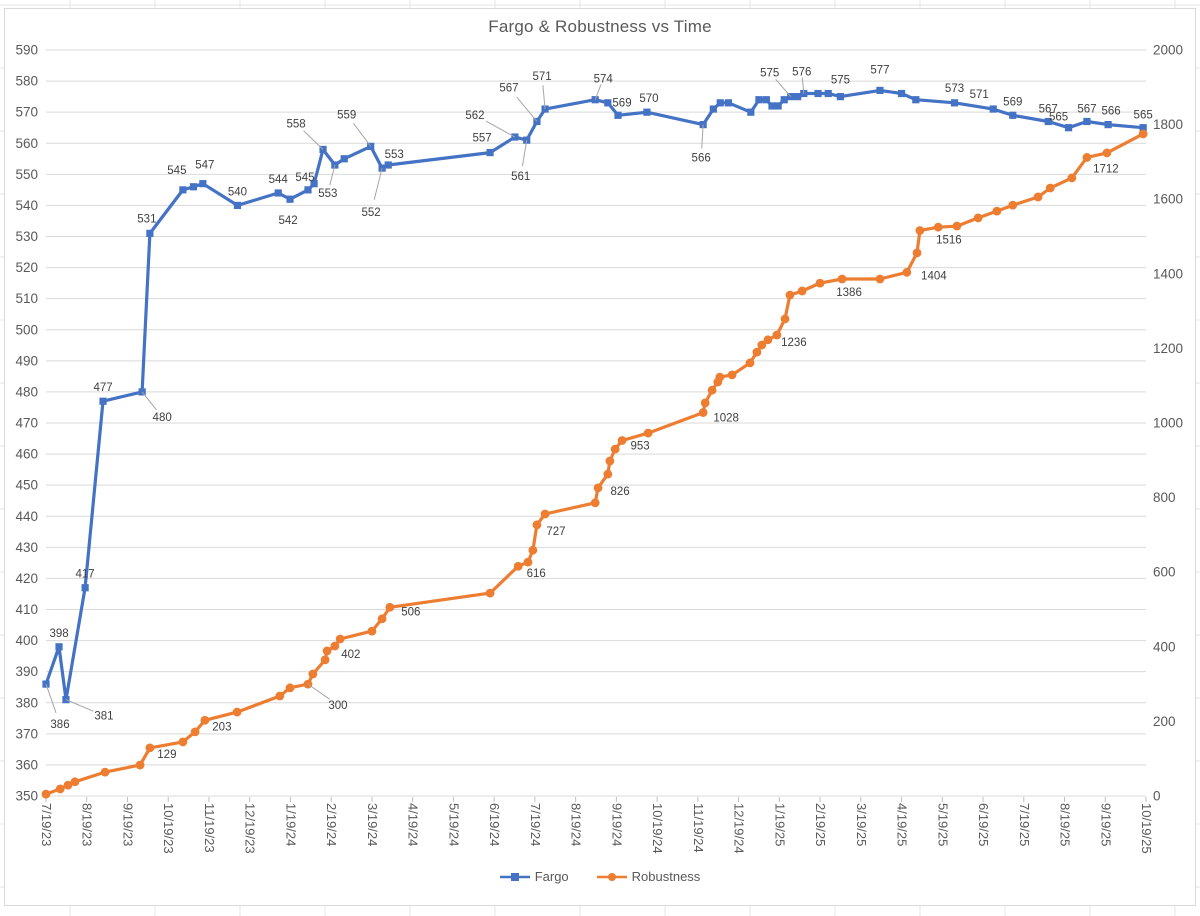 The width and height of the screenshot is (1200, 916). Describe the element at coordinates (26, 267) in the screenshot. I see `svg-text: 520` at that location.